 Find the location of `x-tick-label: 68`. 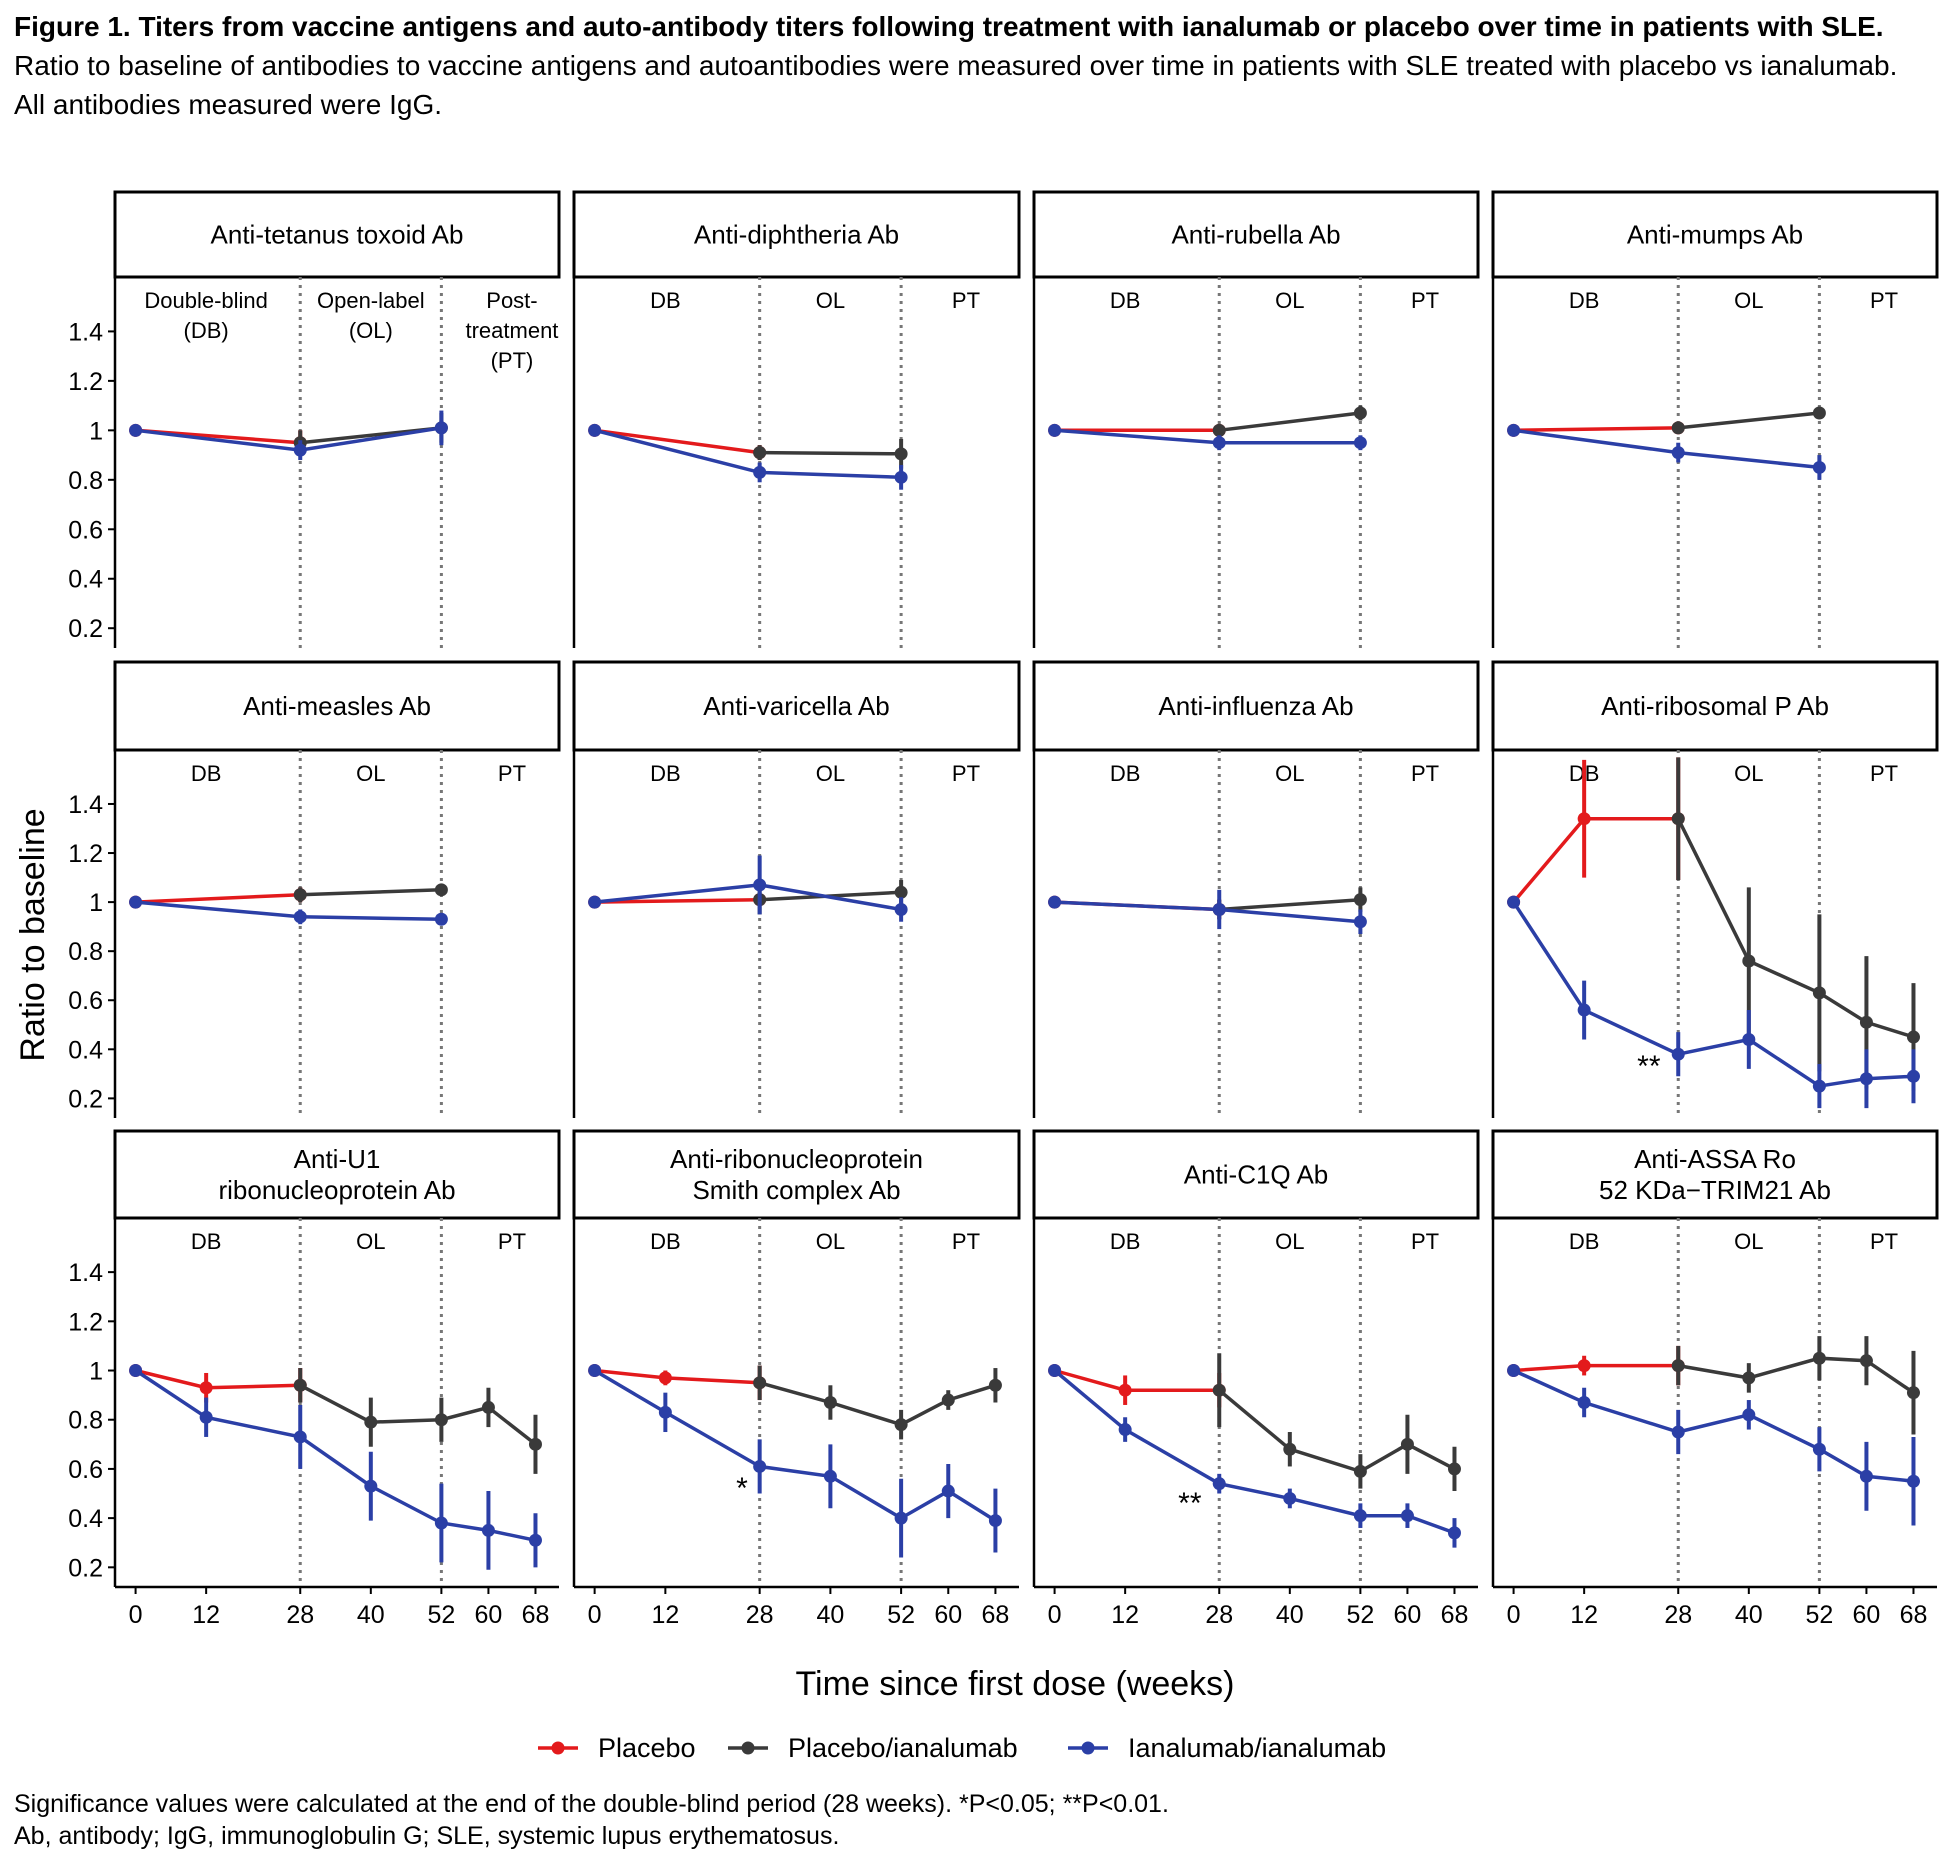

x-tick-label: 68 is located at coordinates (1455, 1615).